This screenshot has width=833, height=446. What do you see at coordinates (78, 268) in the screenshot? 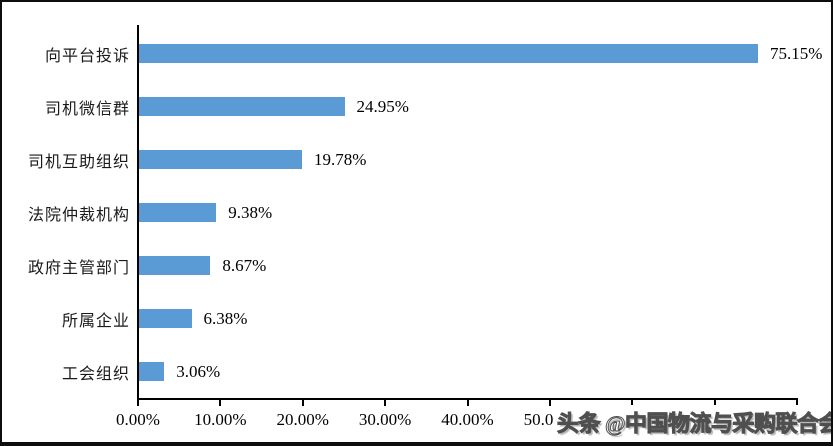
I see `category-label: 政府主管部门` at bounding box center [78, 268].